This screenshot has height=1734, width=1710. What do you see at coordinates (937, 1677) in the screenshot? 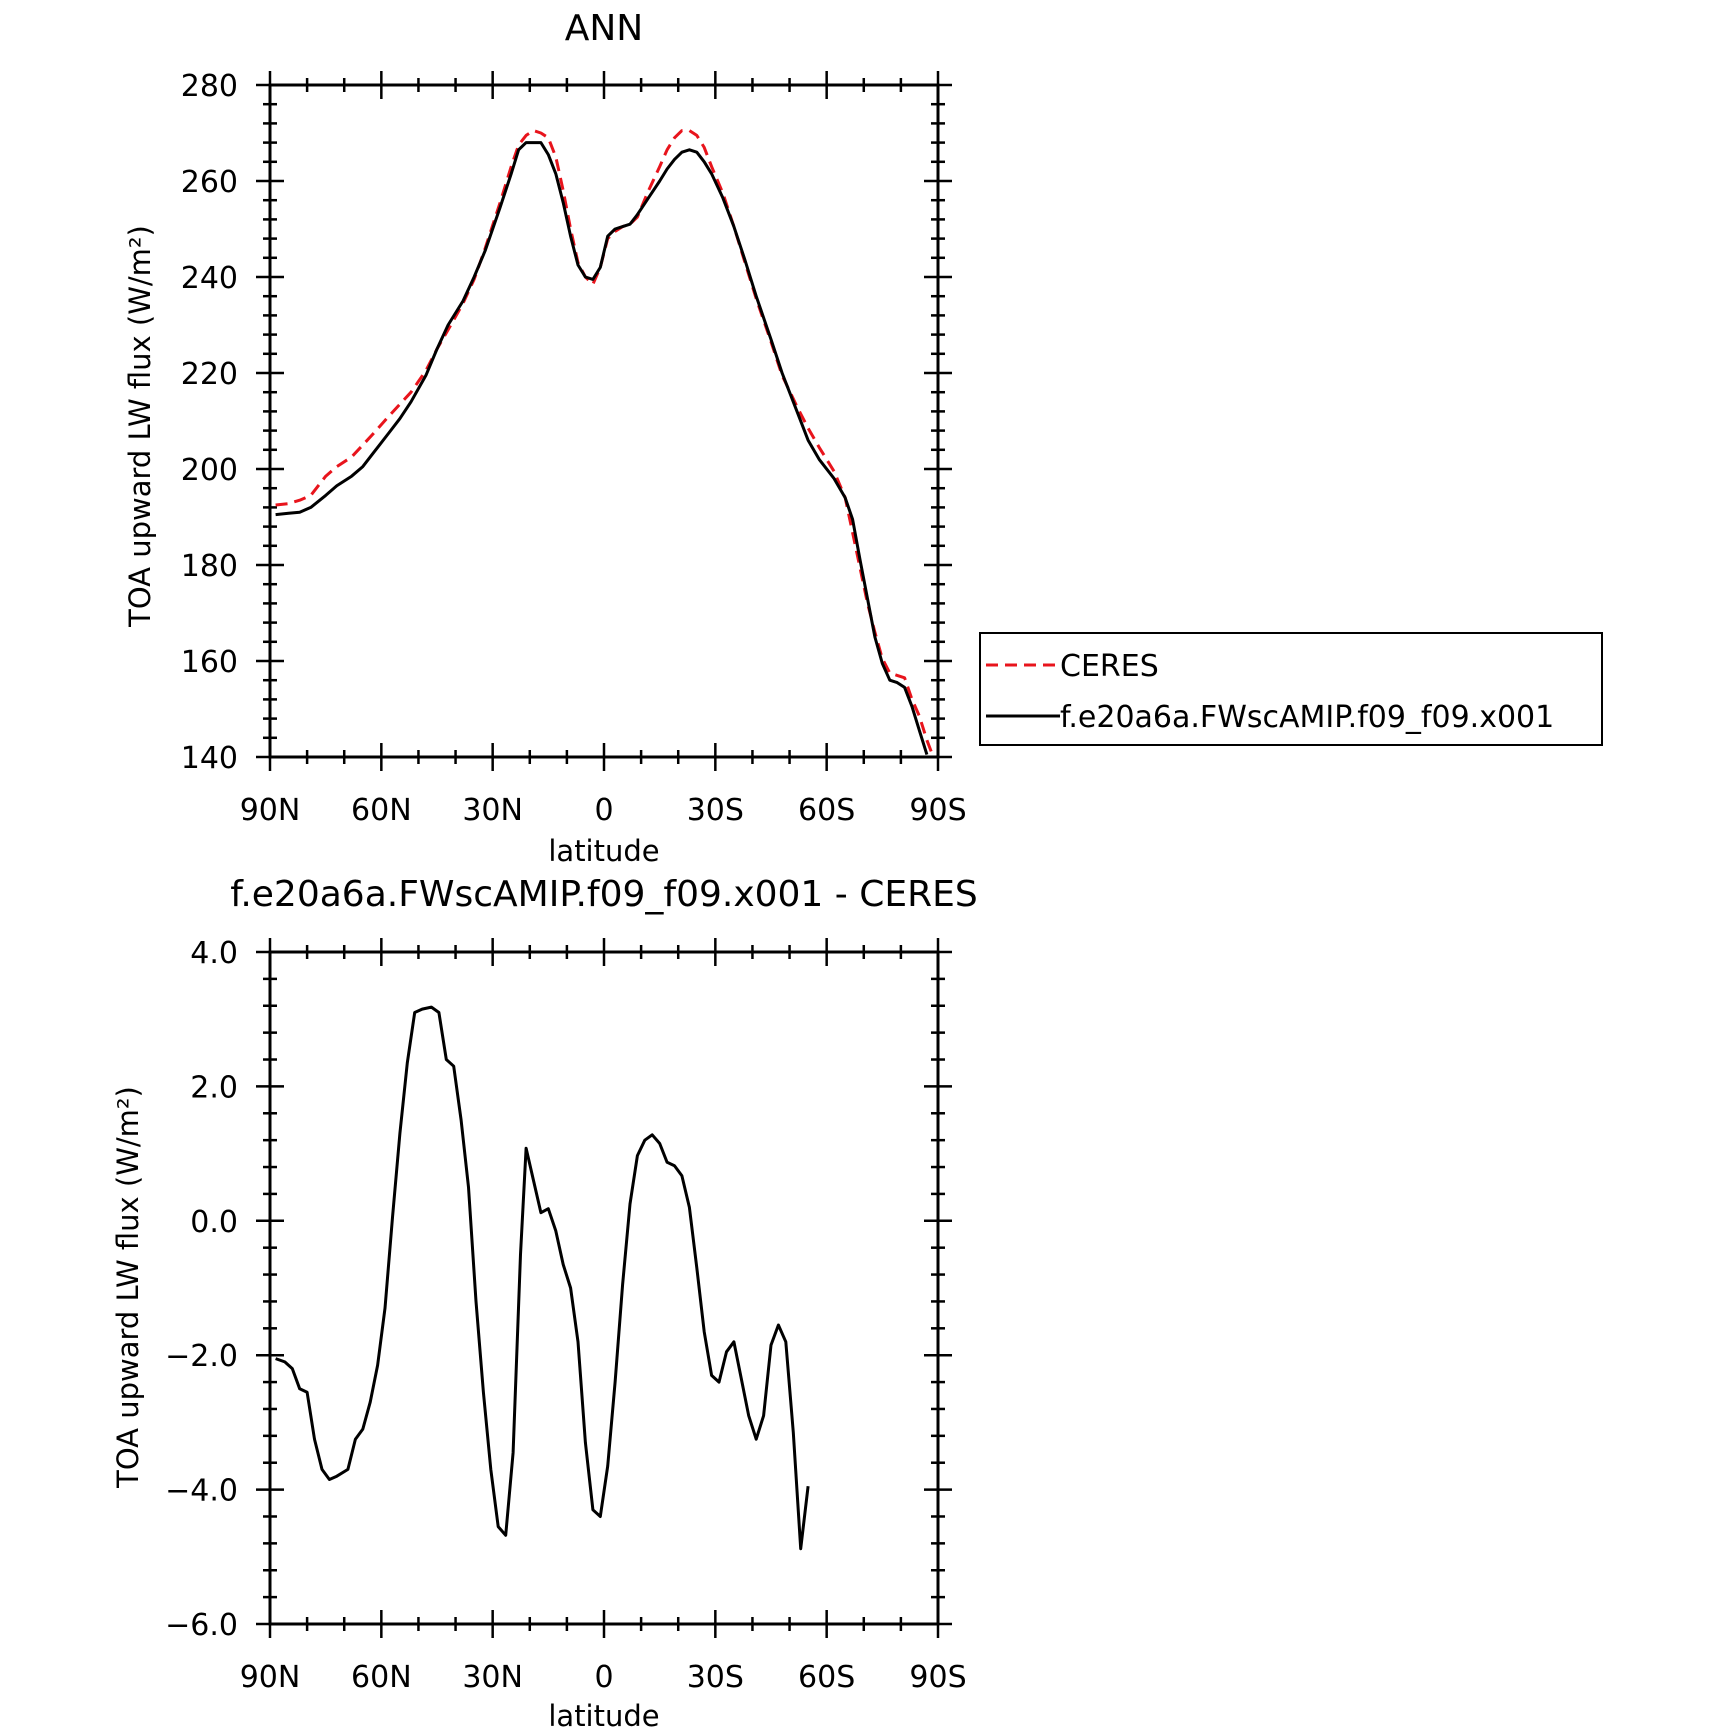
I see `bottom-x-tick-label: 90S` at bounding box center [937, 1677].